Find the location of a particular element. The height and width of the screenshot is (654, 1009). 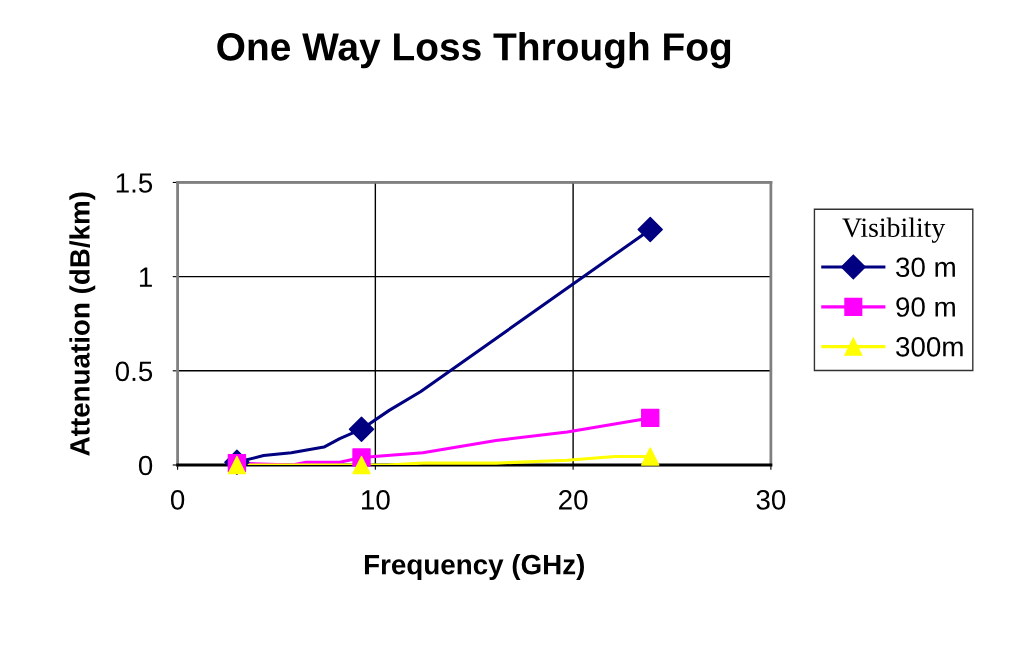

y-tick-label: 1.5 is located at coordinates (134, 183).